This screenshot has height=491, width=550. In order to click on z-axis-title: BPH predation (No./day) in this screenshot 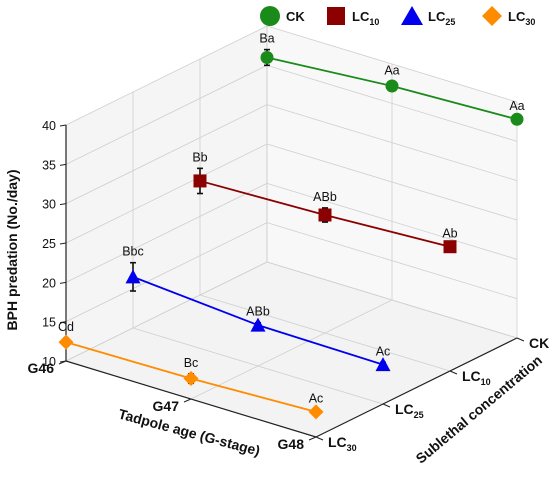, I will do `click(12, 249)`.